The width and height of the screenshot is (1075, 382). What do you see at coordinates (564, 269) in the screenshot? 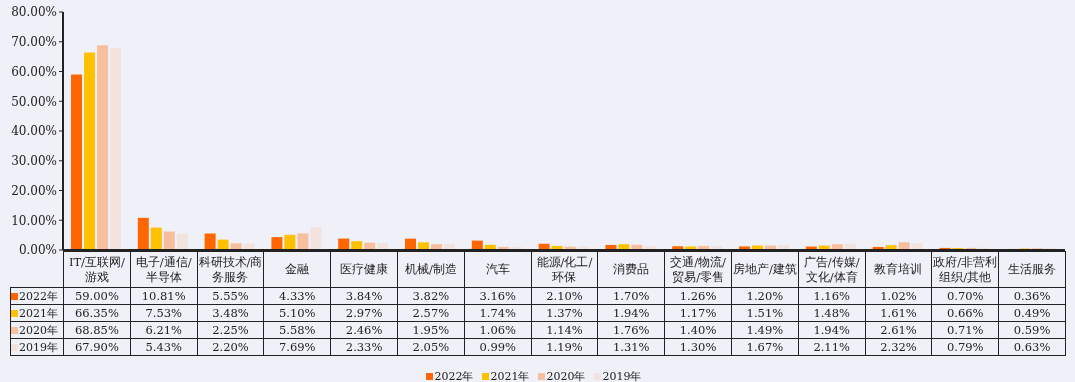
I see `x-tick-label: 能源/化工/环保` at bounding box center [564, 269].